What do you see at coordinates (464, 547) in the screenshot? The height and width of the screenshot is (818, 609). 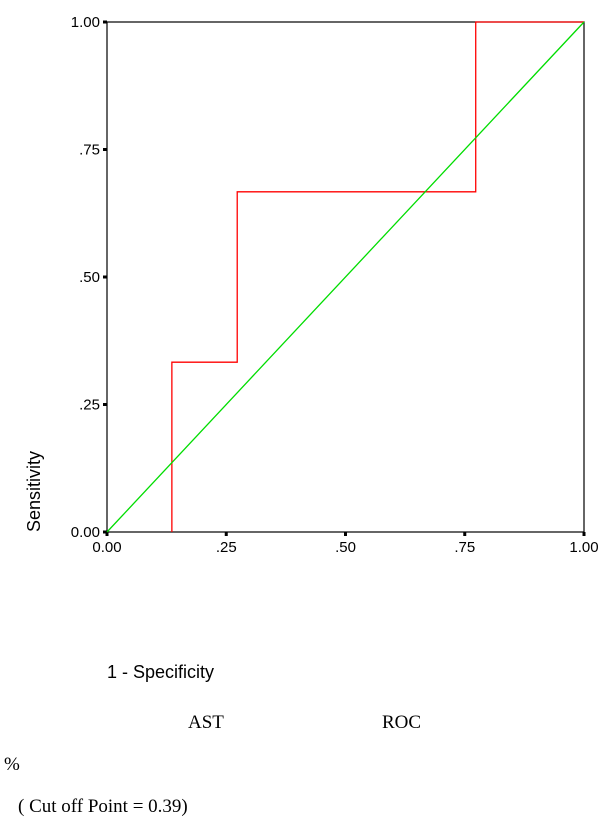 I see `x-tick-label: .75` at bounding box center [464, 547].